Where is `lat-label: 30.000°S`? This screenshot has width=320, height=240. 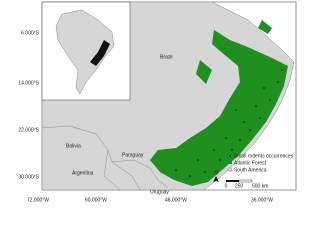
lat-label: 30.000°S is located at coordinates (28, 177).